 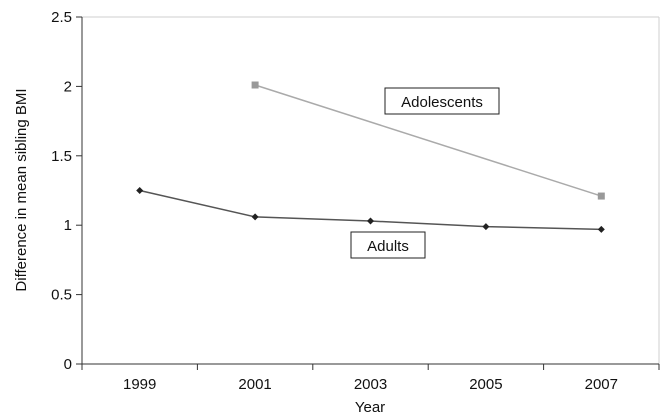 What do you see at coordinates (428, 140) in the screenshot?
I see `adolescents-series-line` at bounding box center [428, 140].